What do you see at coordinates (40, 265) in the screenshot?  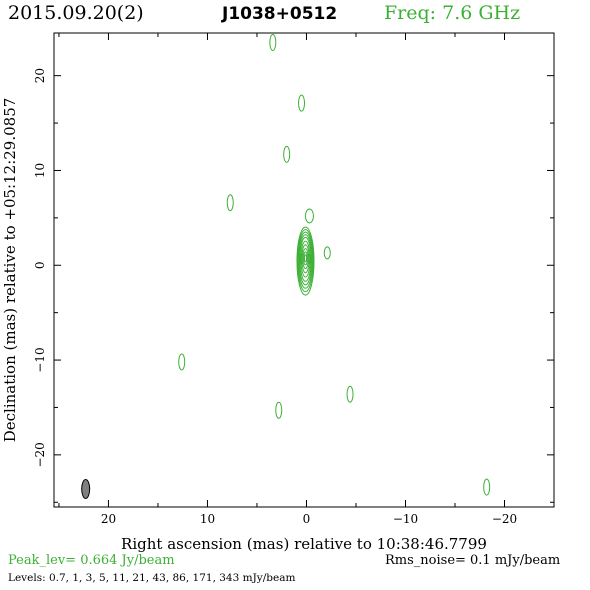 I see `y-tick-label: 0` at bounding box center [40, 265].